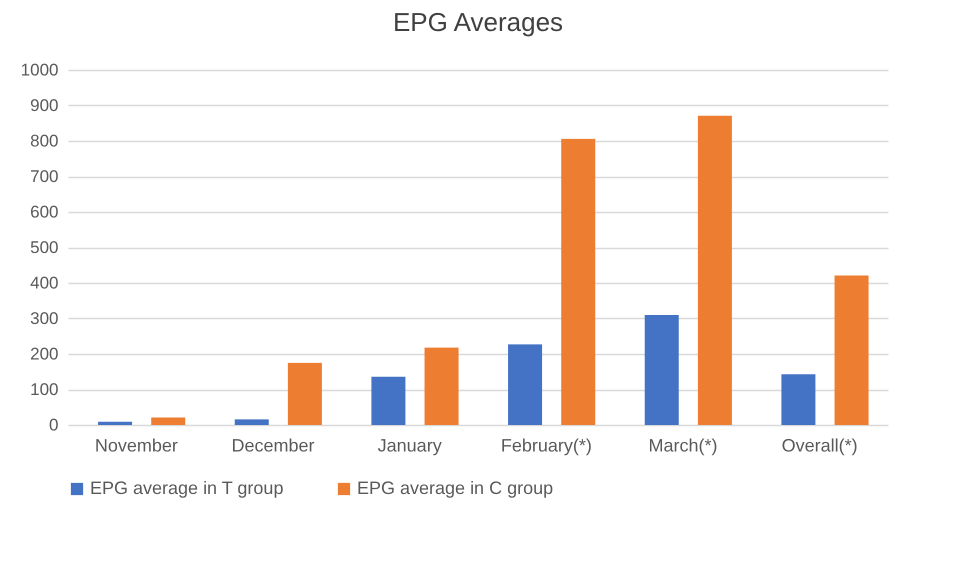 The width and height of the screenshot is (954, 582). Describe the element at coordinates (187, 488) in the screenshot. I see `legend-label: EPG average in T group` at that location.